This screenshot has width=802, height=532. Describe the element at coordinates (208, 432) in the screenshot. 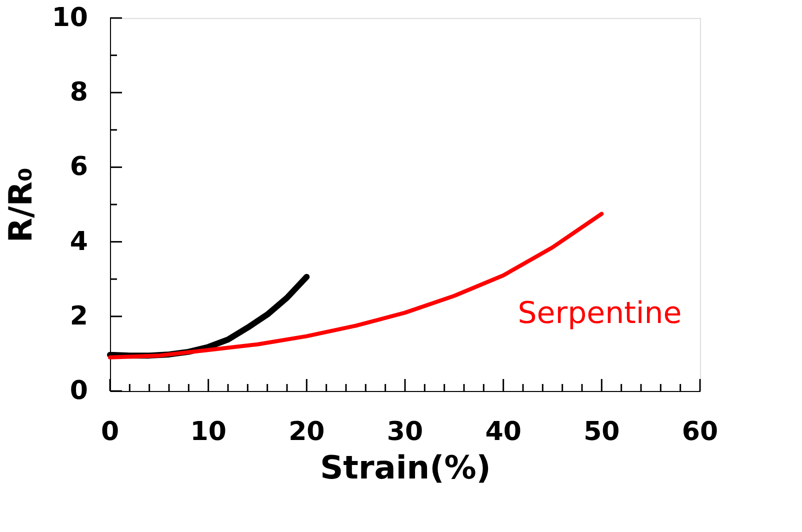

I see `x-tick-label: 10` at that location.